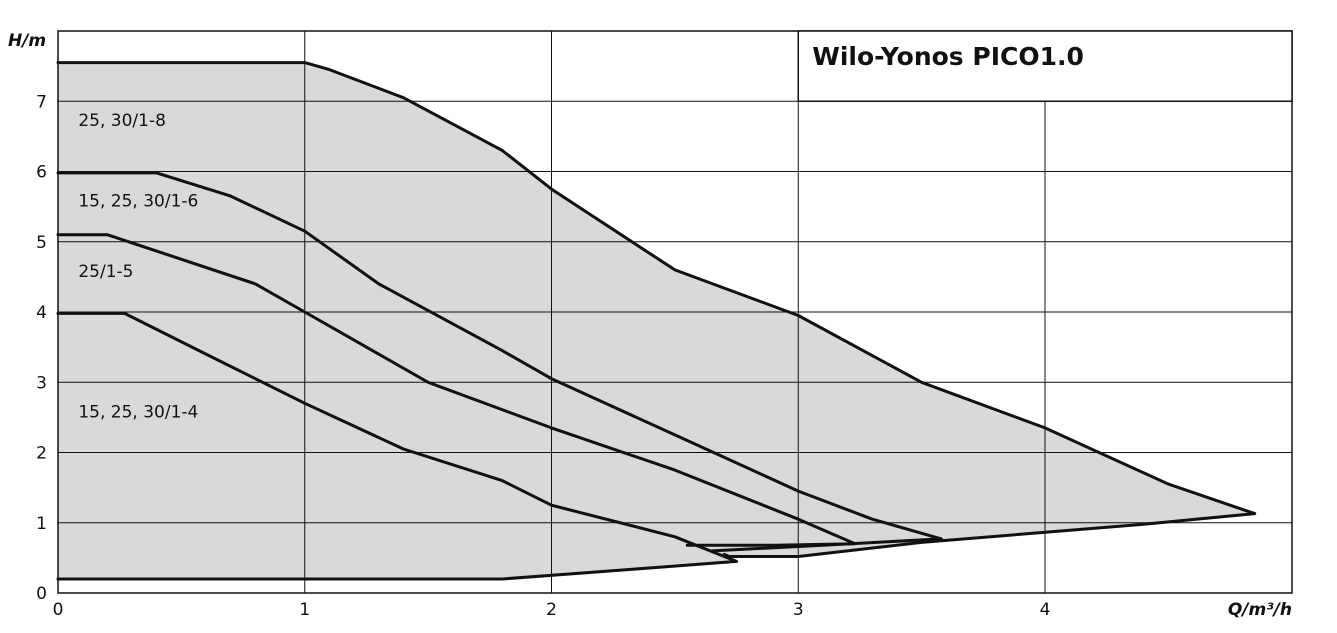 This screenshot has width=1337, height=633. I want to click on x-tick-label-2: 2, so click(551, 610).